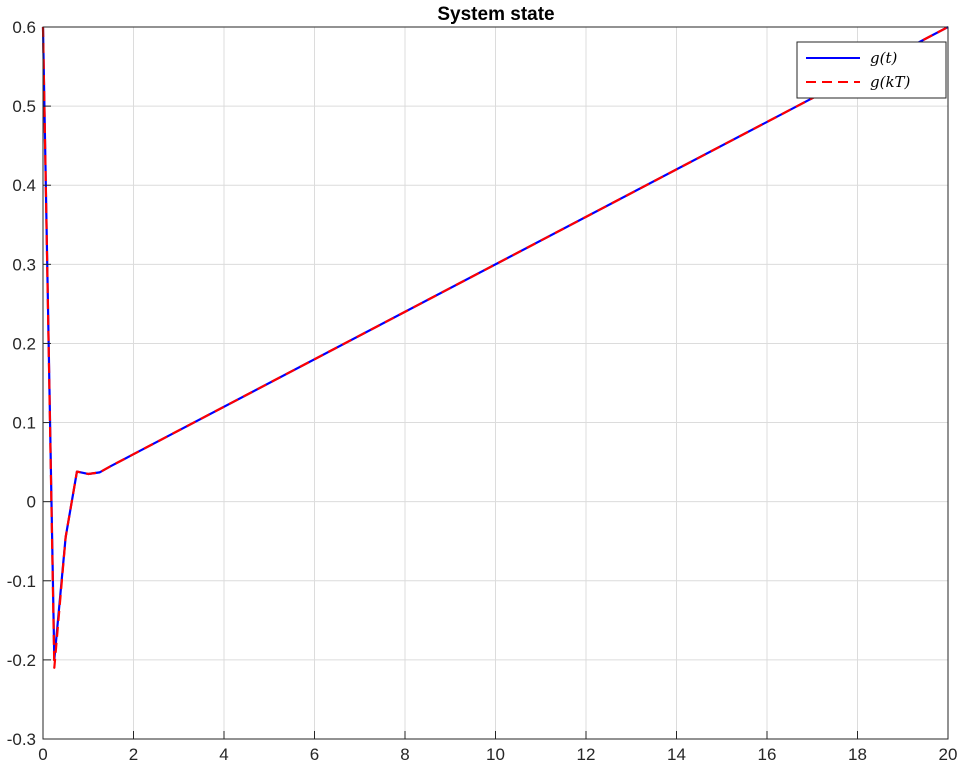 The image size is (961, 766). Describe the element at coordinates (133, 754) in the screenshot. I see `x-tick-label: 2` at that location.